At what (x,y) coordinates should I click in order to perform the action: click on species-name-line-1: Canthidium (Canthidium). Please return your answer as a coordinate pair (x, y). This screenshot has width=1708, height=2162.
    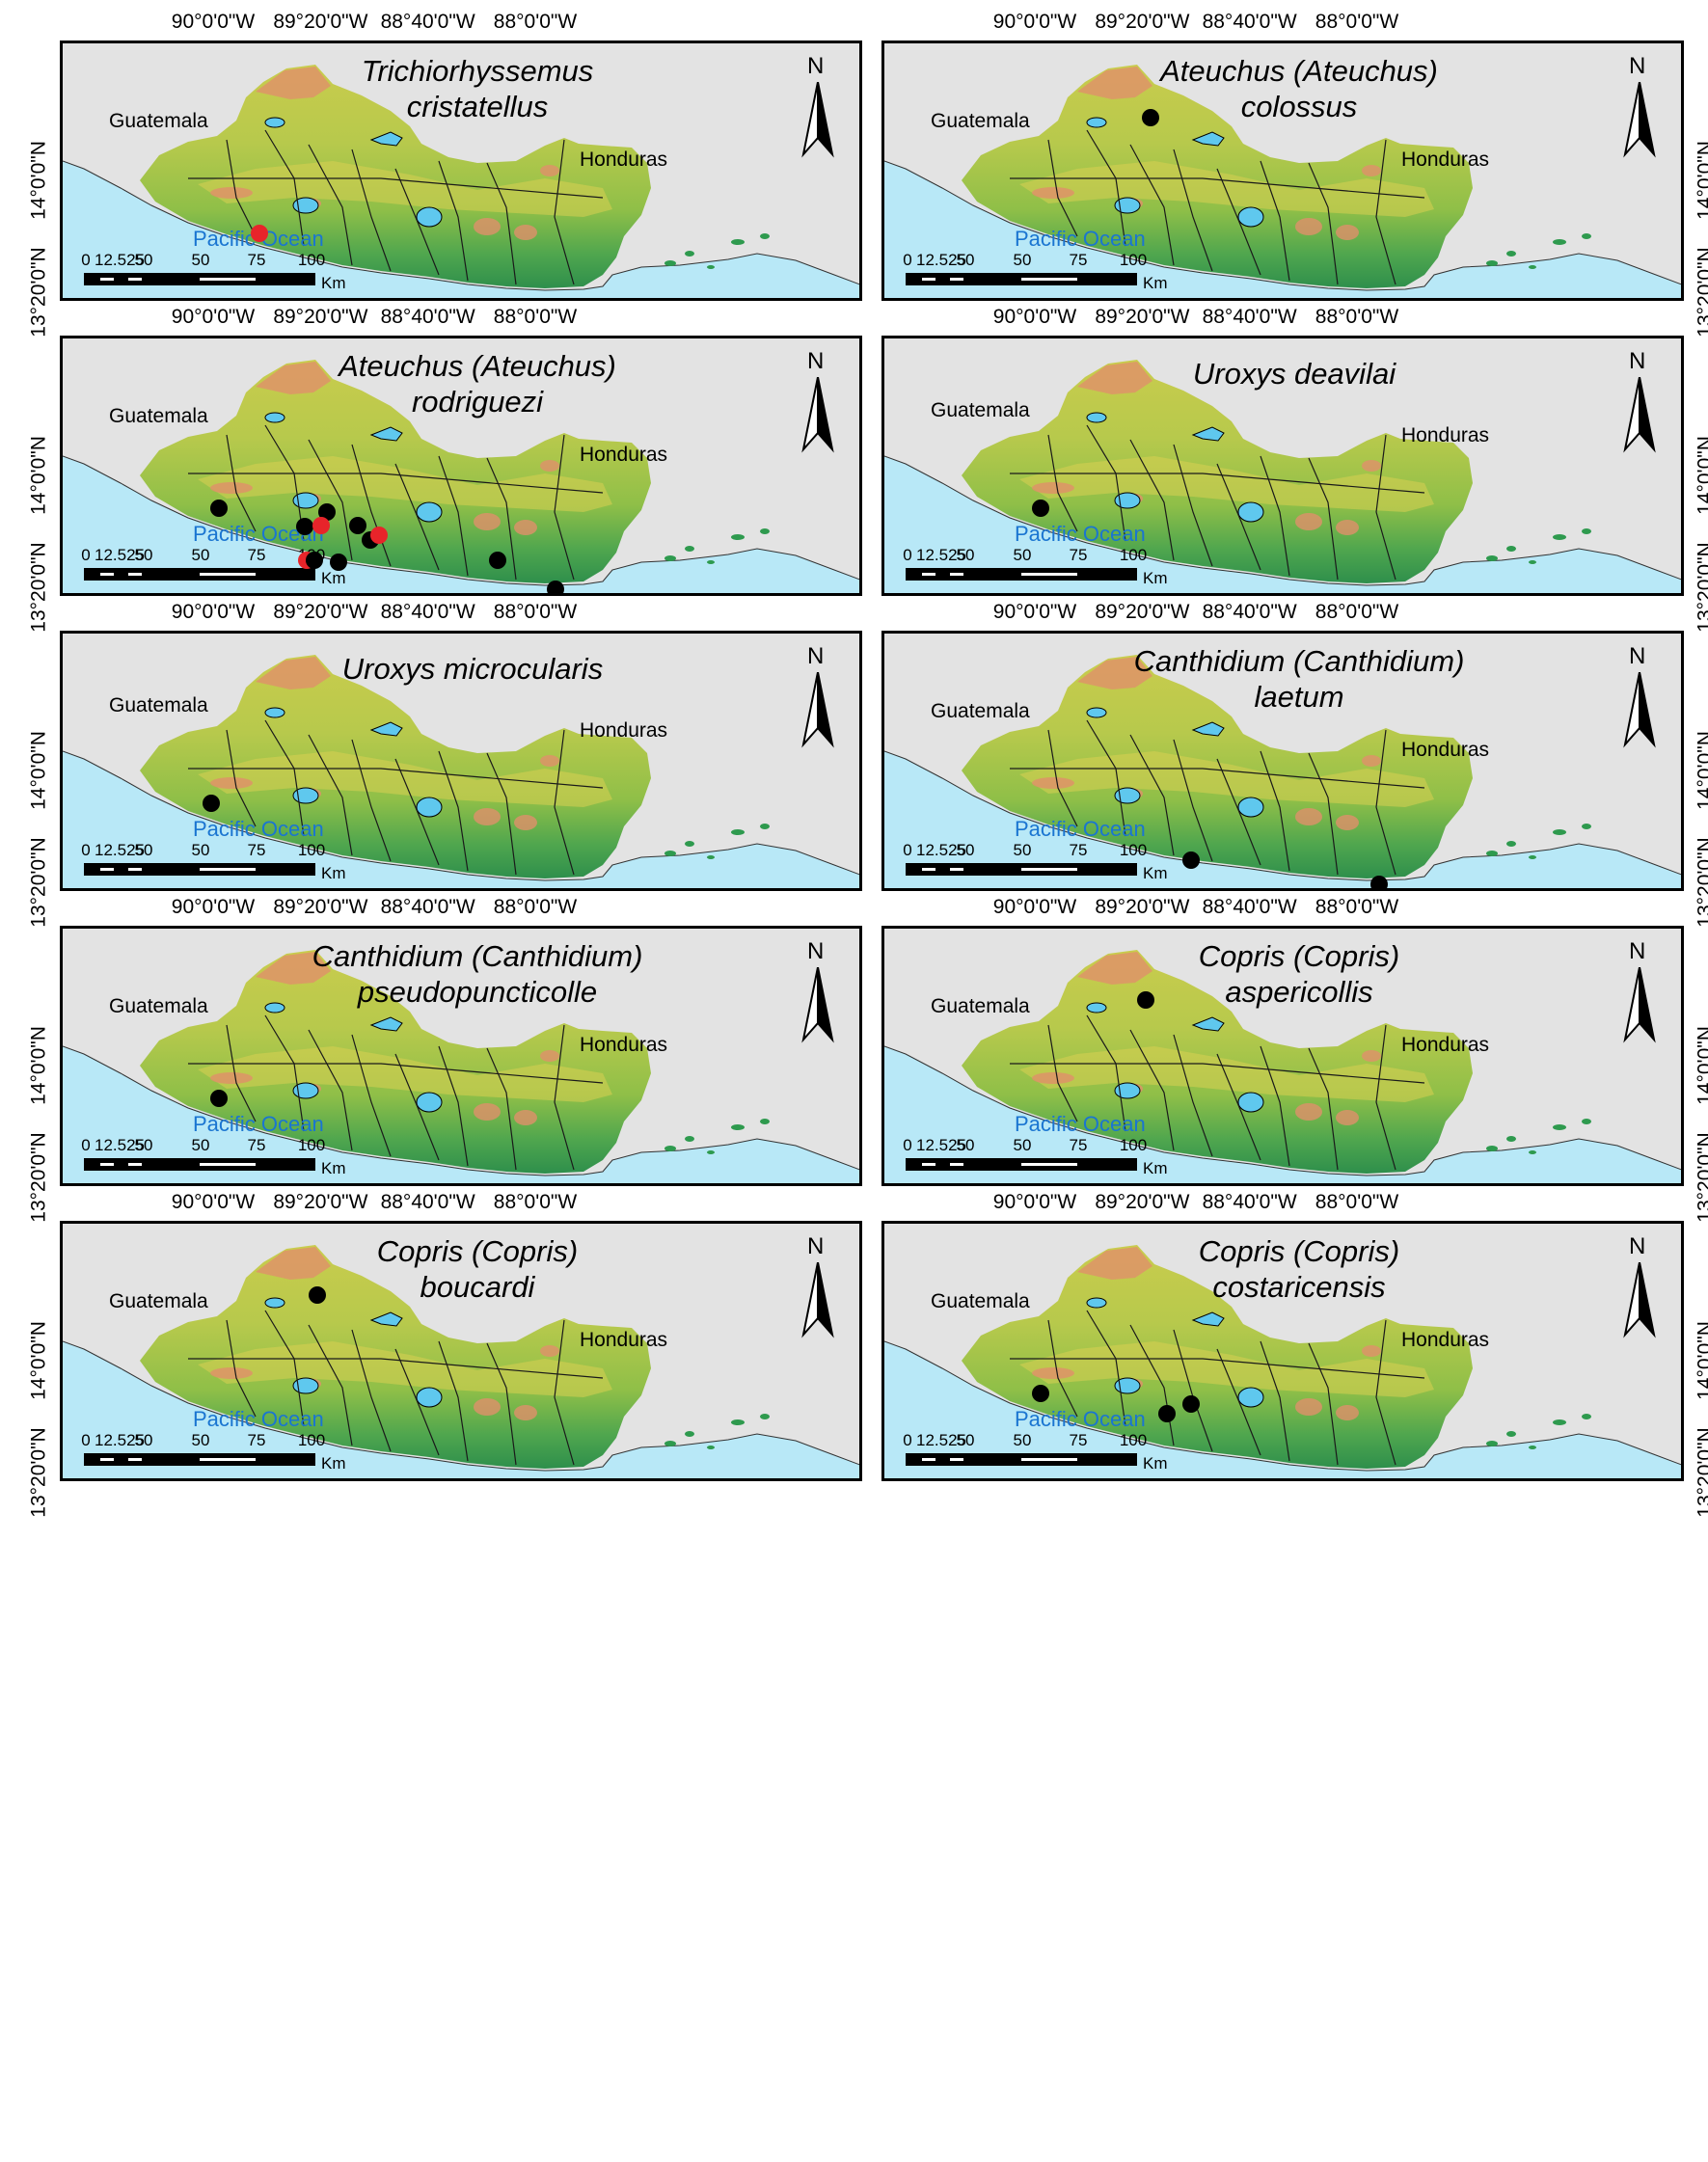
    Looking at the image, I should click on (1299, 661).